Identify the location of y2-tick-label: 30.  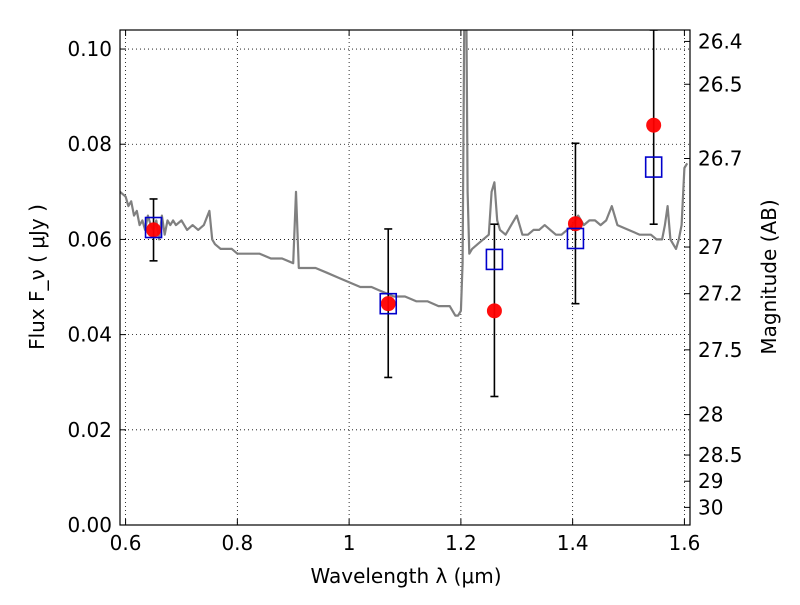
(710, 507).